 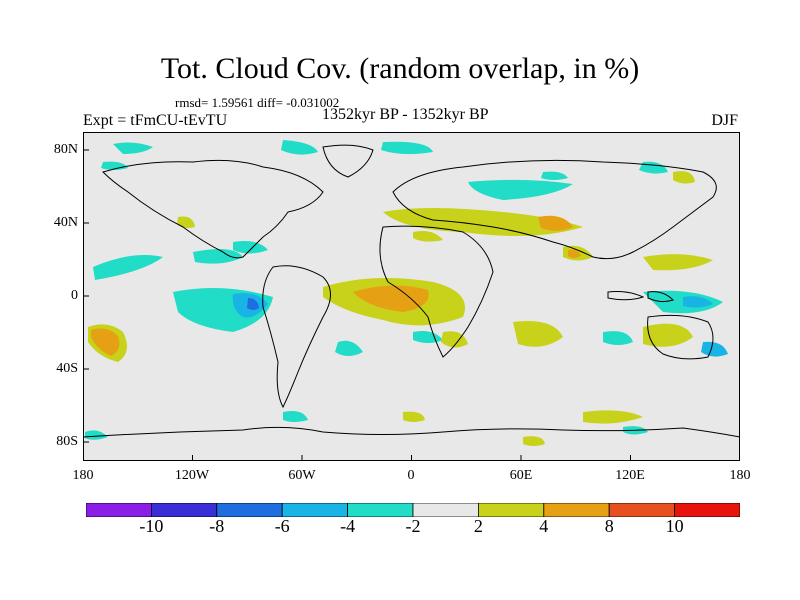 I want to click on coast-north-america, so click(x=213, y=209).